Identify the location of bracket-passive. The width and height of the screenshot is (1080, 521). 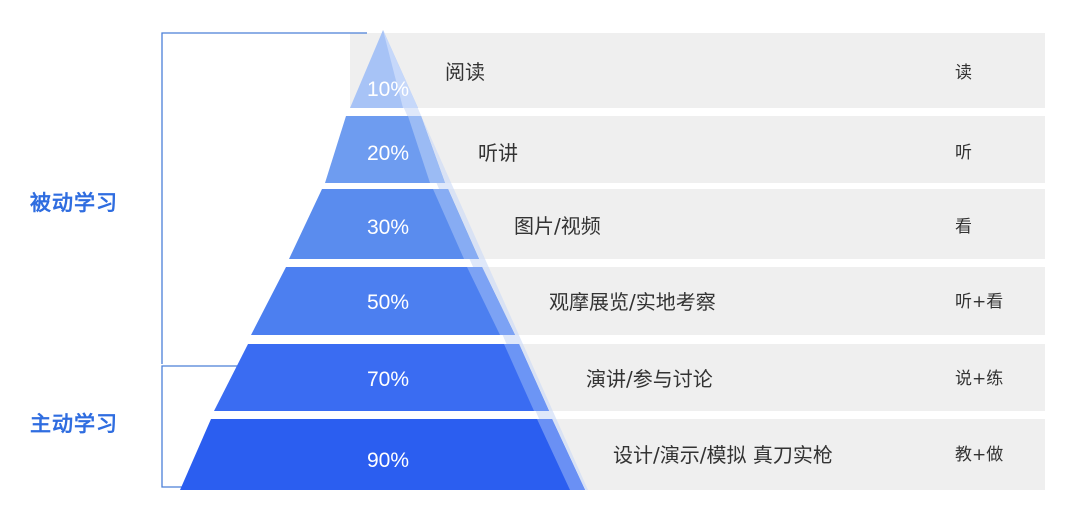
(264, 198).